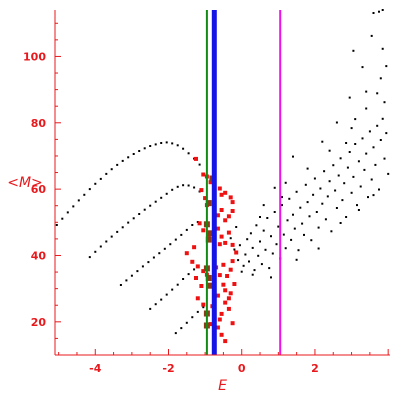 This screenshot has width=400, height=400. Describe the element at coordinates (39, 123) in the screenshot. I see `y-tick-label: 80` at that location.